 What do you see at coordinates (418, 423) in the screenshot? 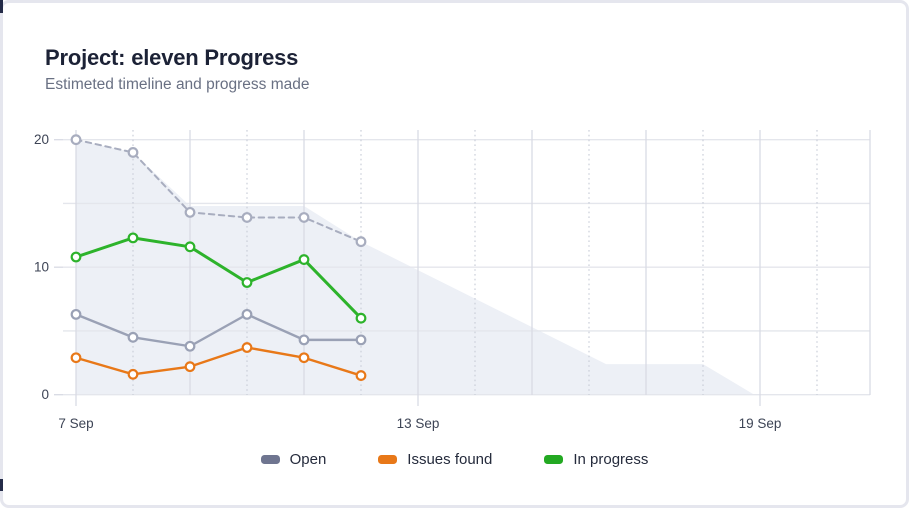
I see `x-axis-label: 13 Sep` at bounding box center [418, 423].